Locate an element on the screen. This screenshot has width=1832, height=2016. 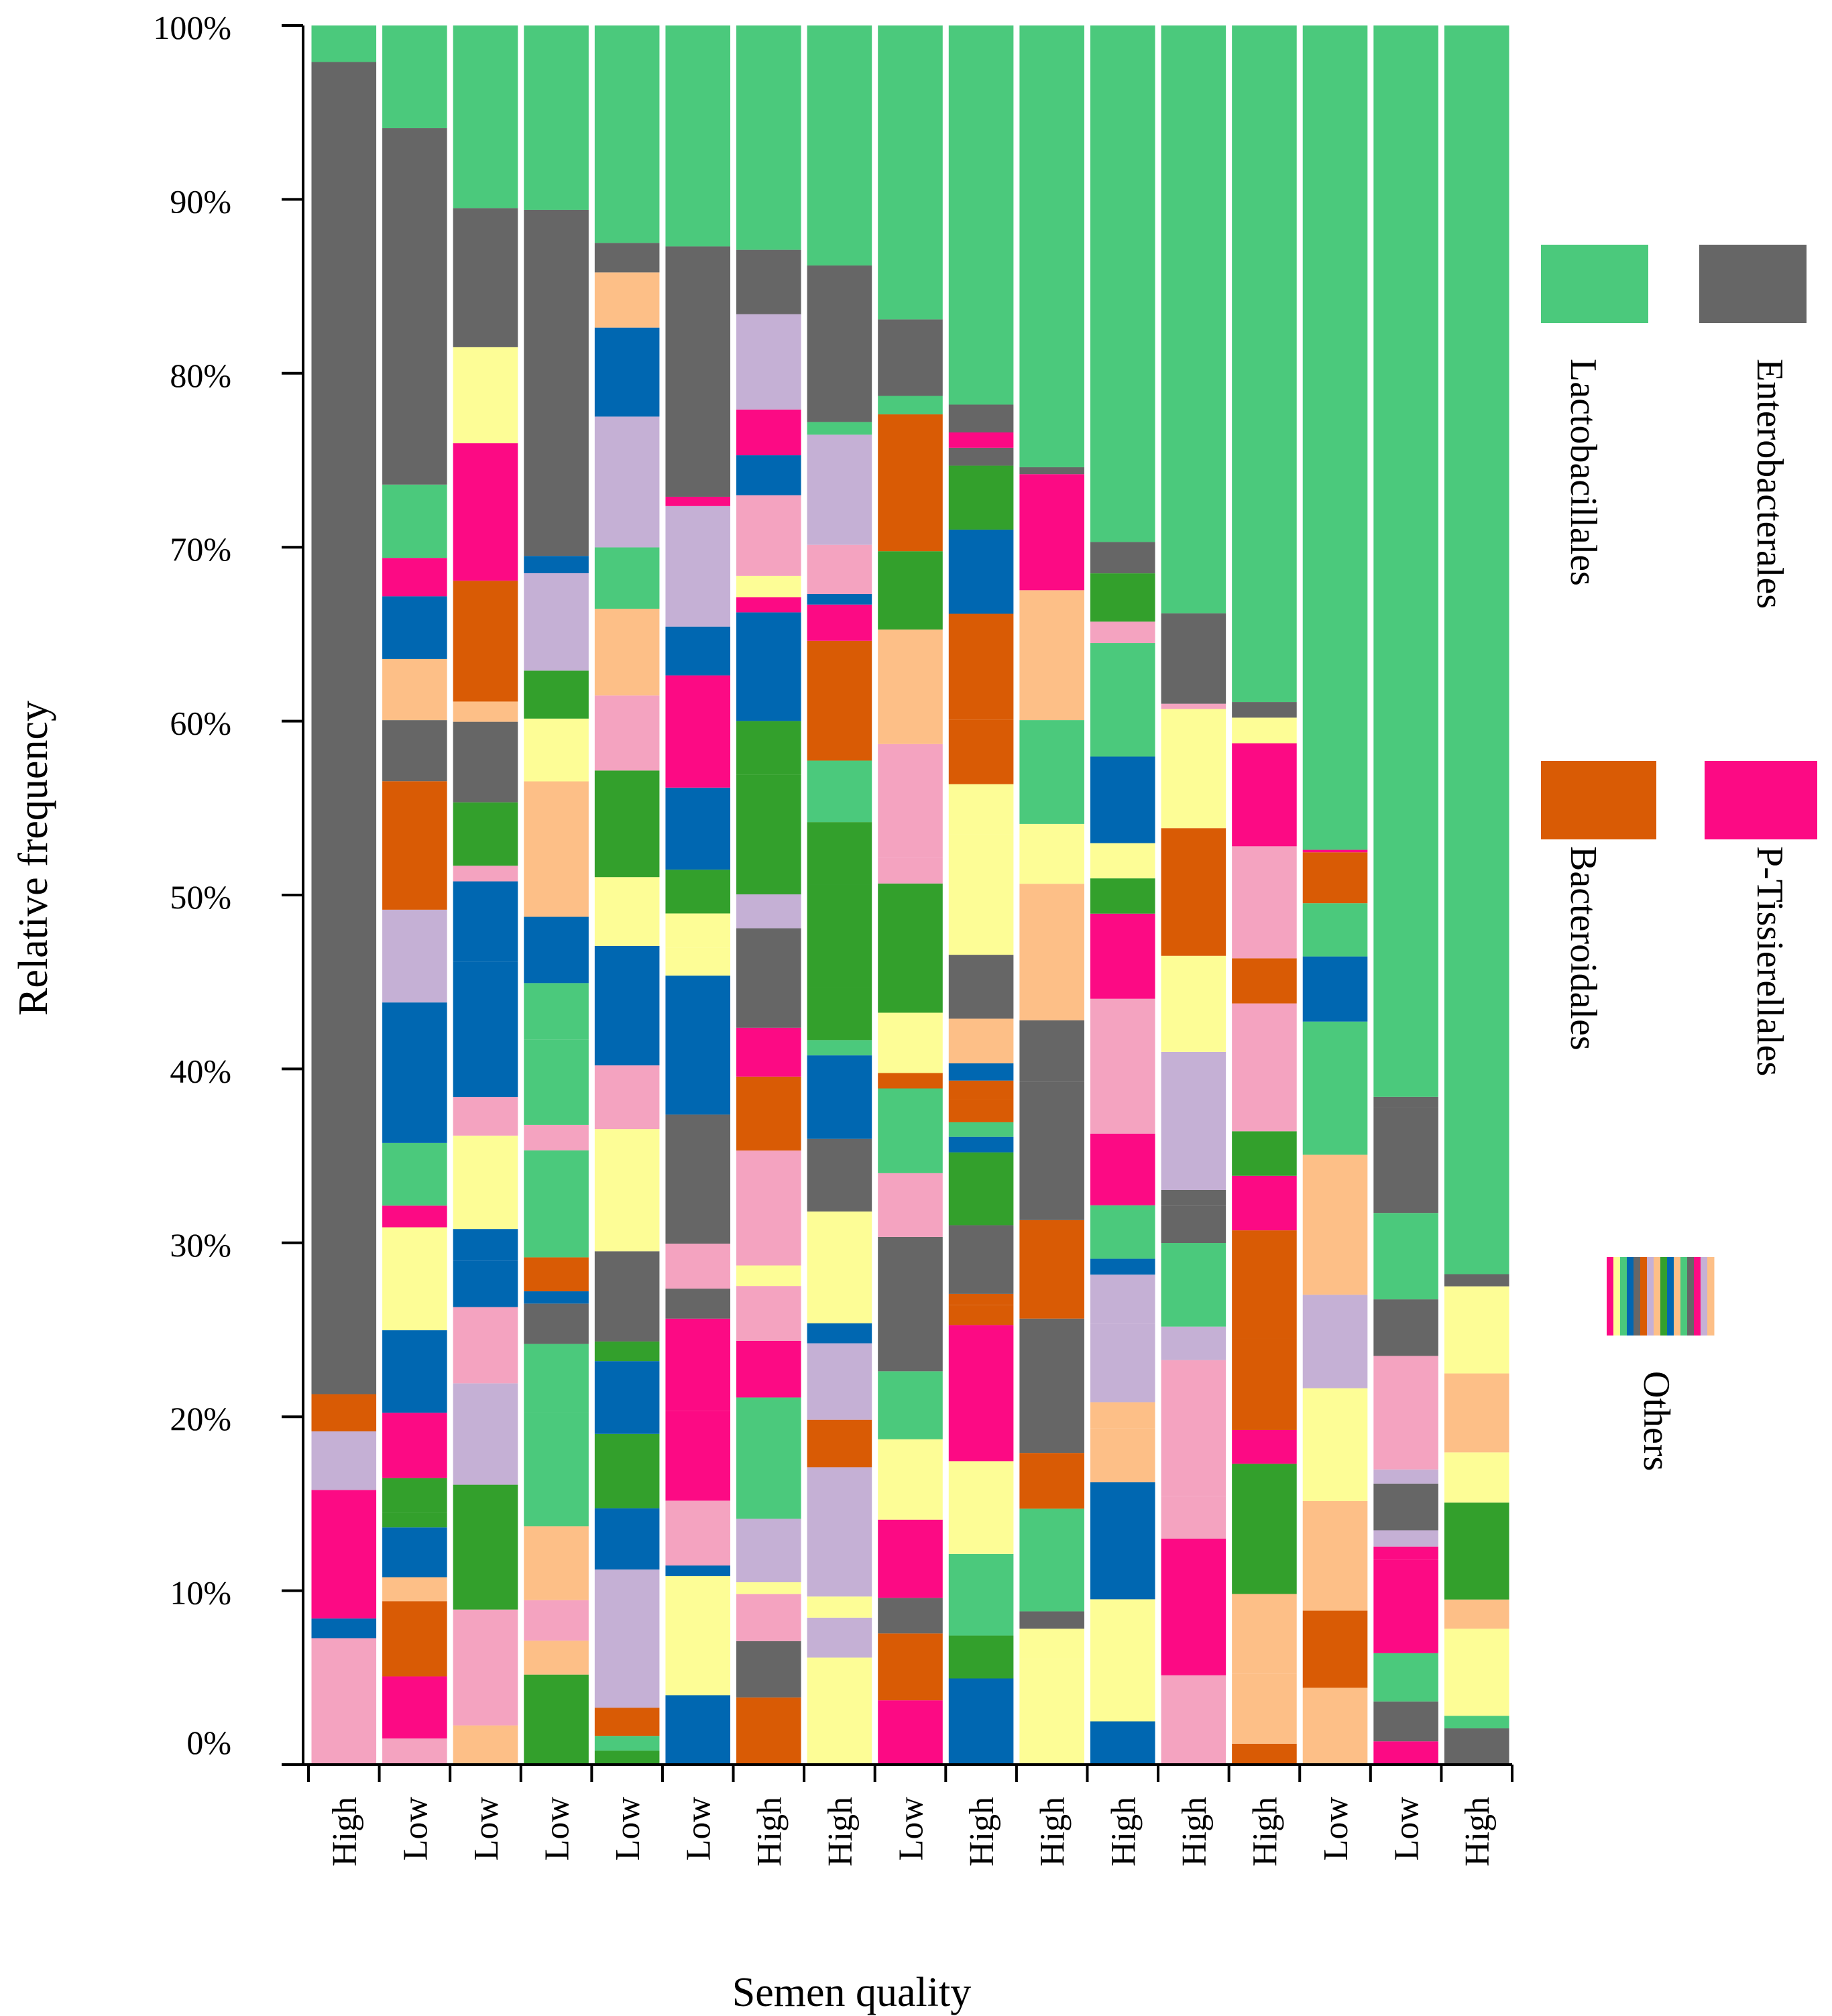
legend-label-enterobacterales: Enterobacterales is located at coordinates (1769, 484).